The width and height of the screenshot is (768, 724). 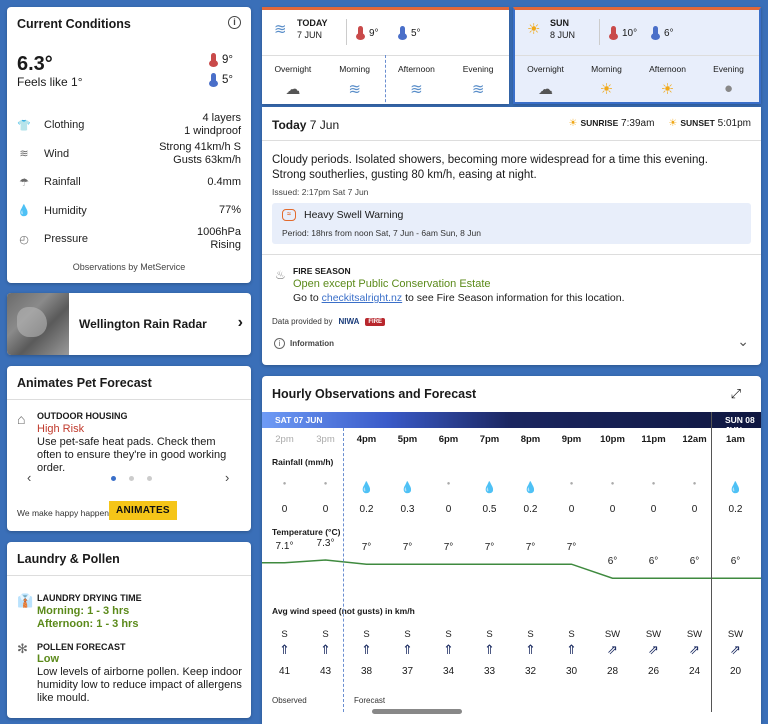 What do you see at coordinates (293, 80) in the screenshot?
I see `period-overnight: Overnight ☁` at bounding box center [293, 80].